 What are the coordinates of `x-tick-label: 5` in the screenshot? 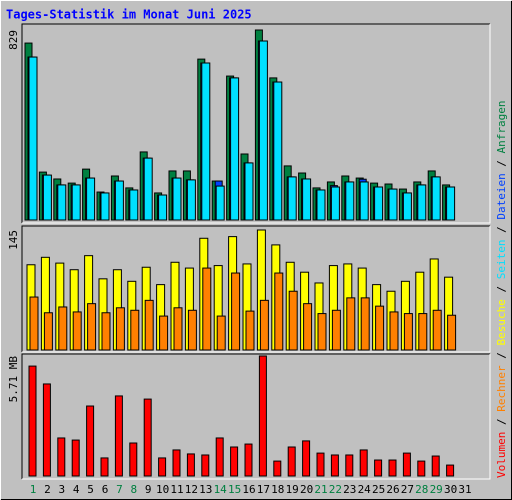 It's located at (90, 489).